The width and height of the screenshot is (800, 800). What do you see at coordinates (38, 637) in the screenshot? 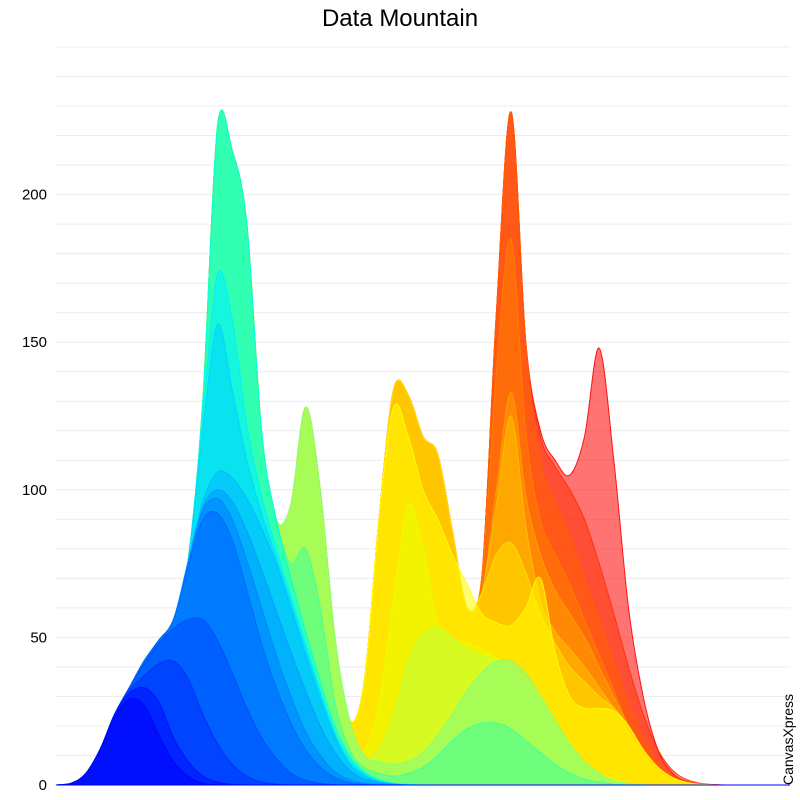
I see `y-tick-label: 50` at bounding box center [38, 637].